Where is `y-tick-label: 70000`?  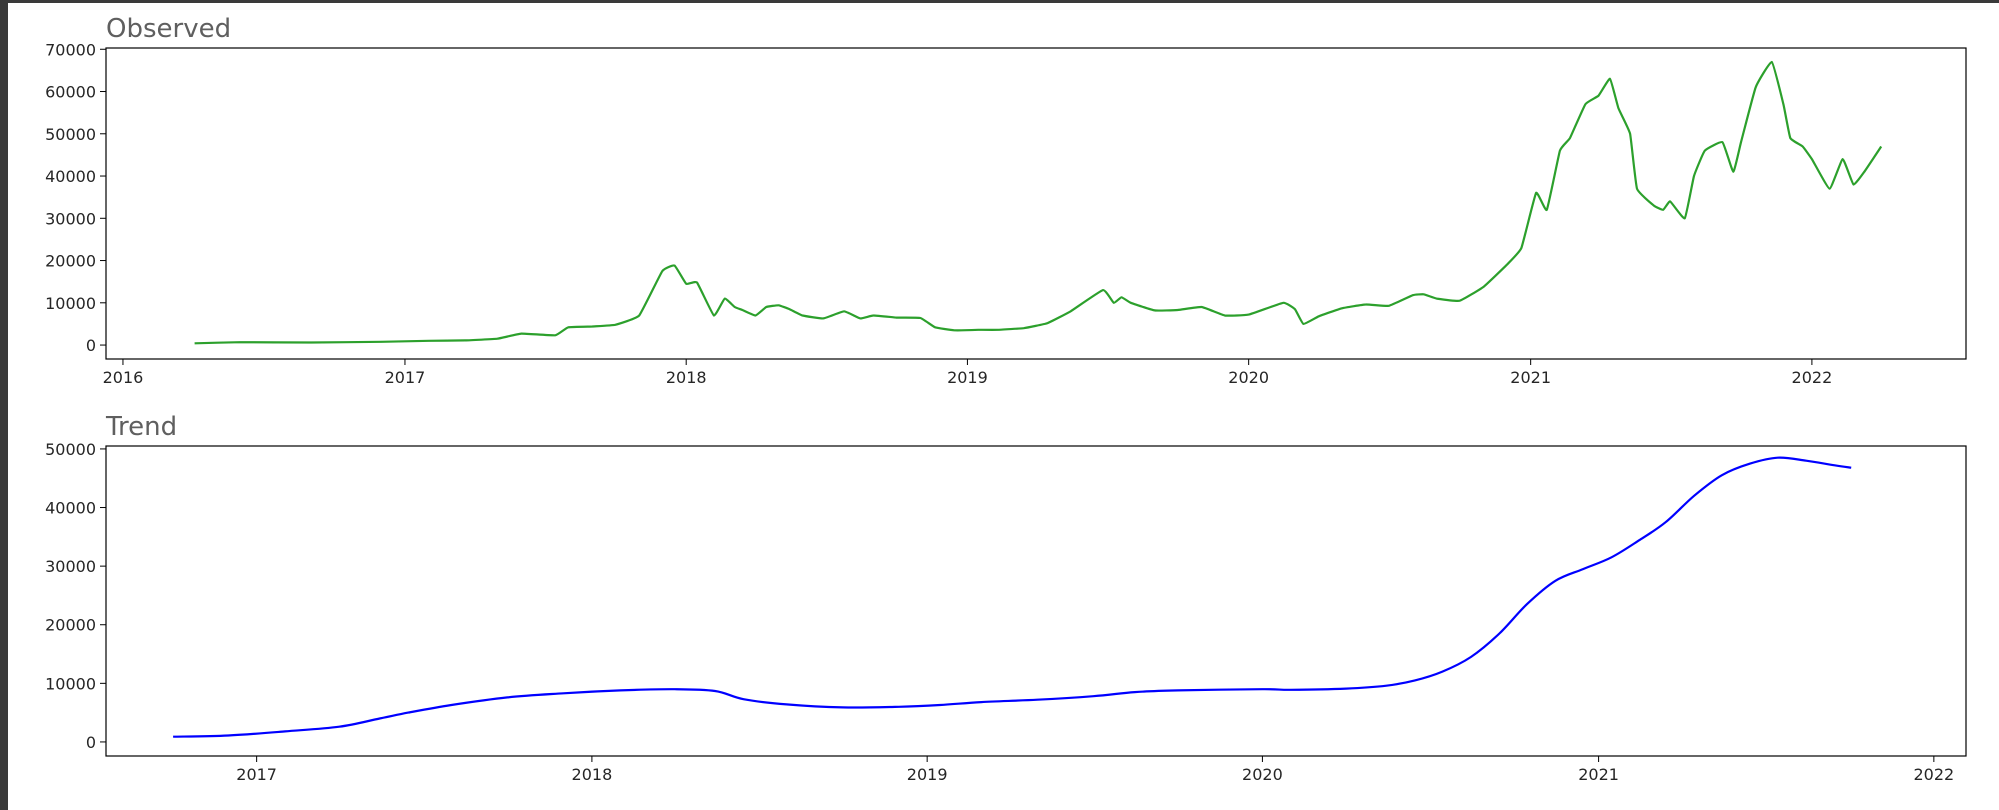 y-tick-label: 70000 is located at coordinates (70, 49).